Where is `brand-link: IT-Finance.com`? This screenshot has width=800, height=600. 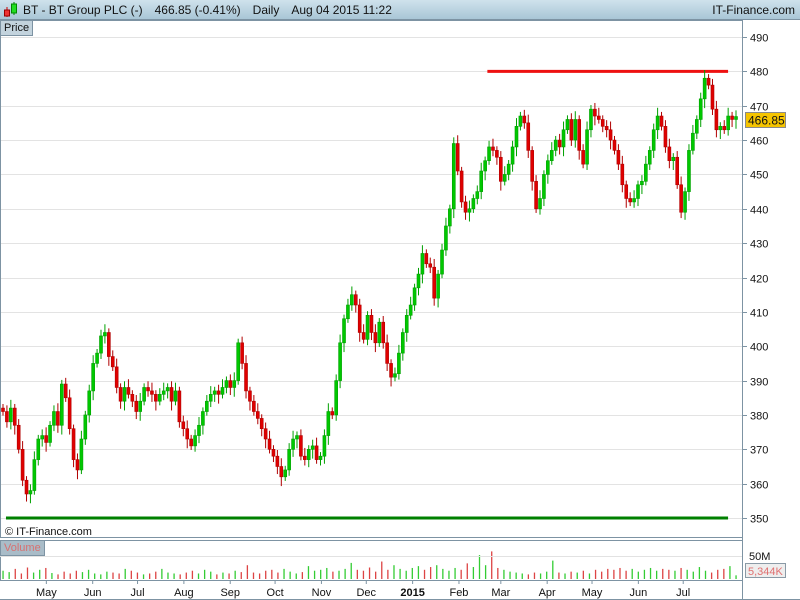
brand-link: IT-Finance.com is located at coordinates (753, 9).